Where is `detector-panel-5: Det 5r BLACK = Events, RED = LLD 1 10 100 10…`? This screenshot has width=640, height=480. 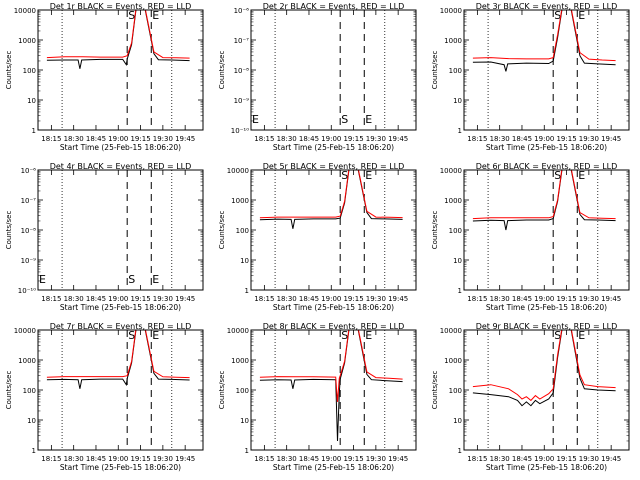
detector-panel-5: Det 5r BLACK = Events, RED = LLD 1 10 100 10… is located at coordinates (317, 237).